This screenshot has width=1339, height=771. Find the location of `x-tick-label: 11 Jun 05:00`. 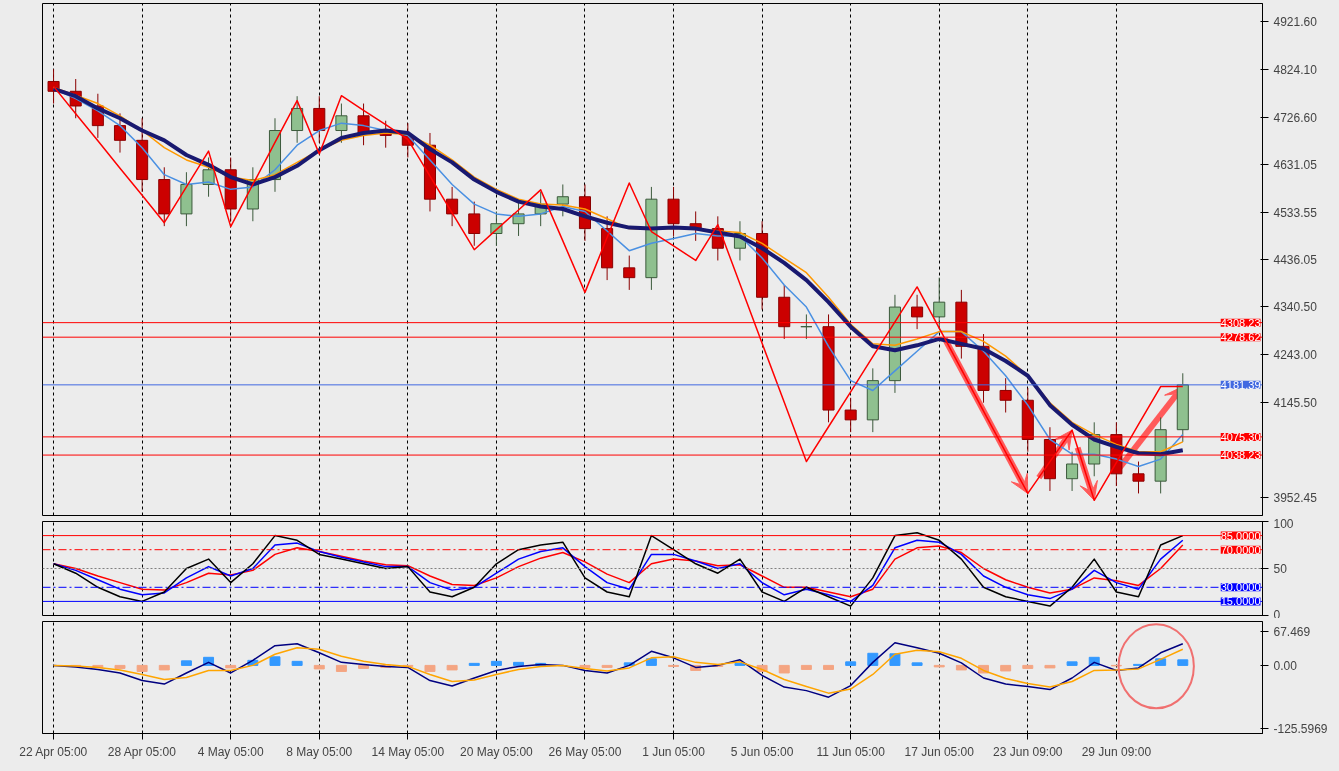

x-tick-label: 11 Jun 05:00 is located at coordinates (851, 751).